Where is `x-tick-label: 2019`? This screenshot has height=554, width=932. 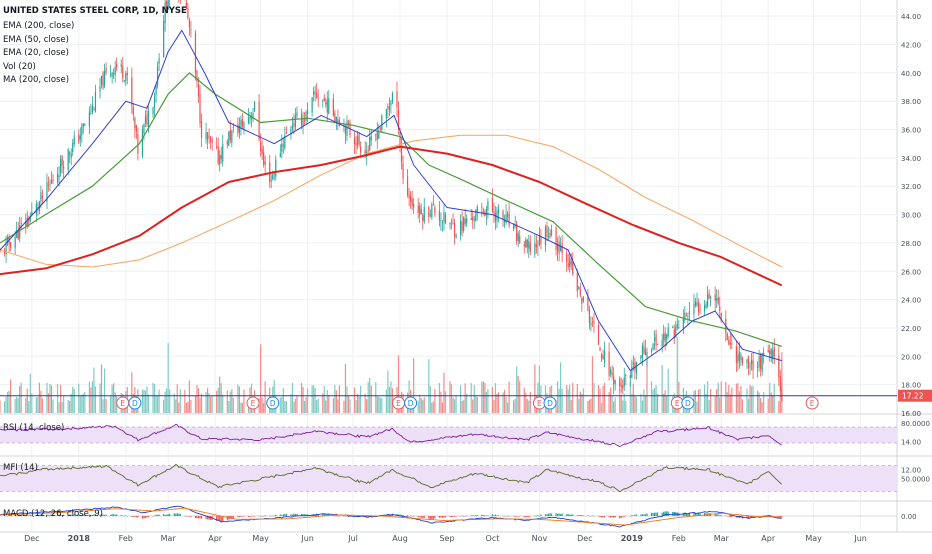
x-tick-label: 2019 is located at coordinates (632, 538).